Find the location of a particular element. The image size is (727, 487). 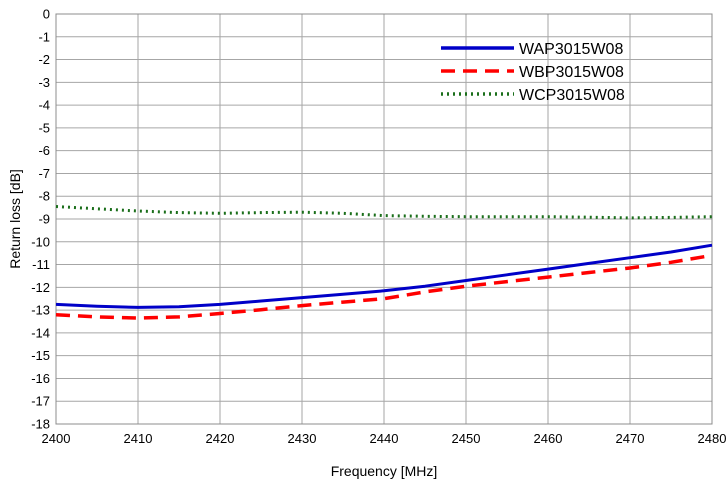

x-tick-label: 2420 is located at coordinates (220, 438).